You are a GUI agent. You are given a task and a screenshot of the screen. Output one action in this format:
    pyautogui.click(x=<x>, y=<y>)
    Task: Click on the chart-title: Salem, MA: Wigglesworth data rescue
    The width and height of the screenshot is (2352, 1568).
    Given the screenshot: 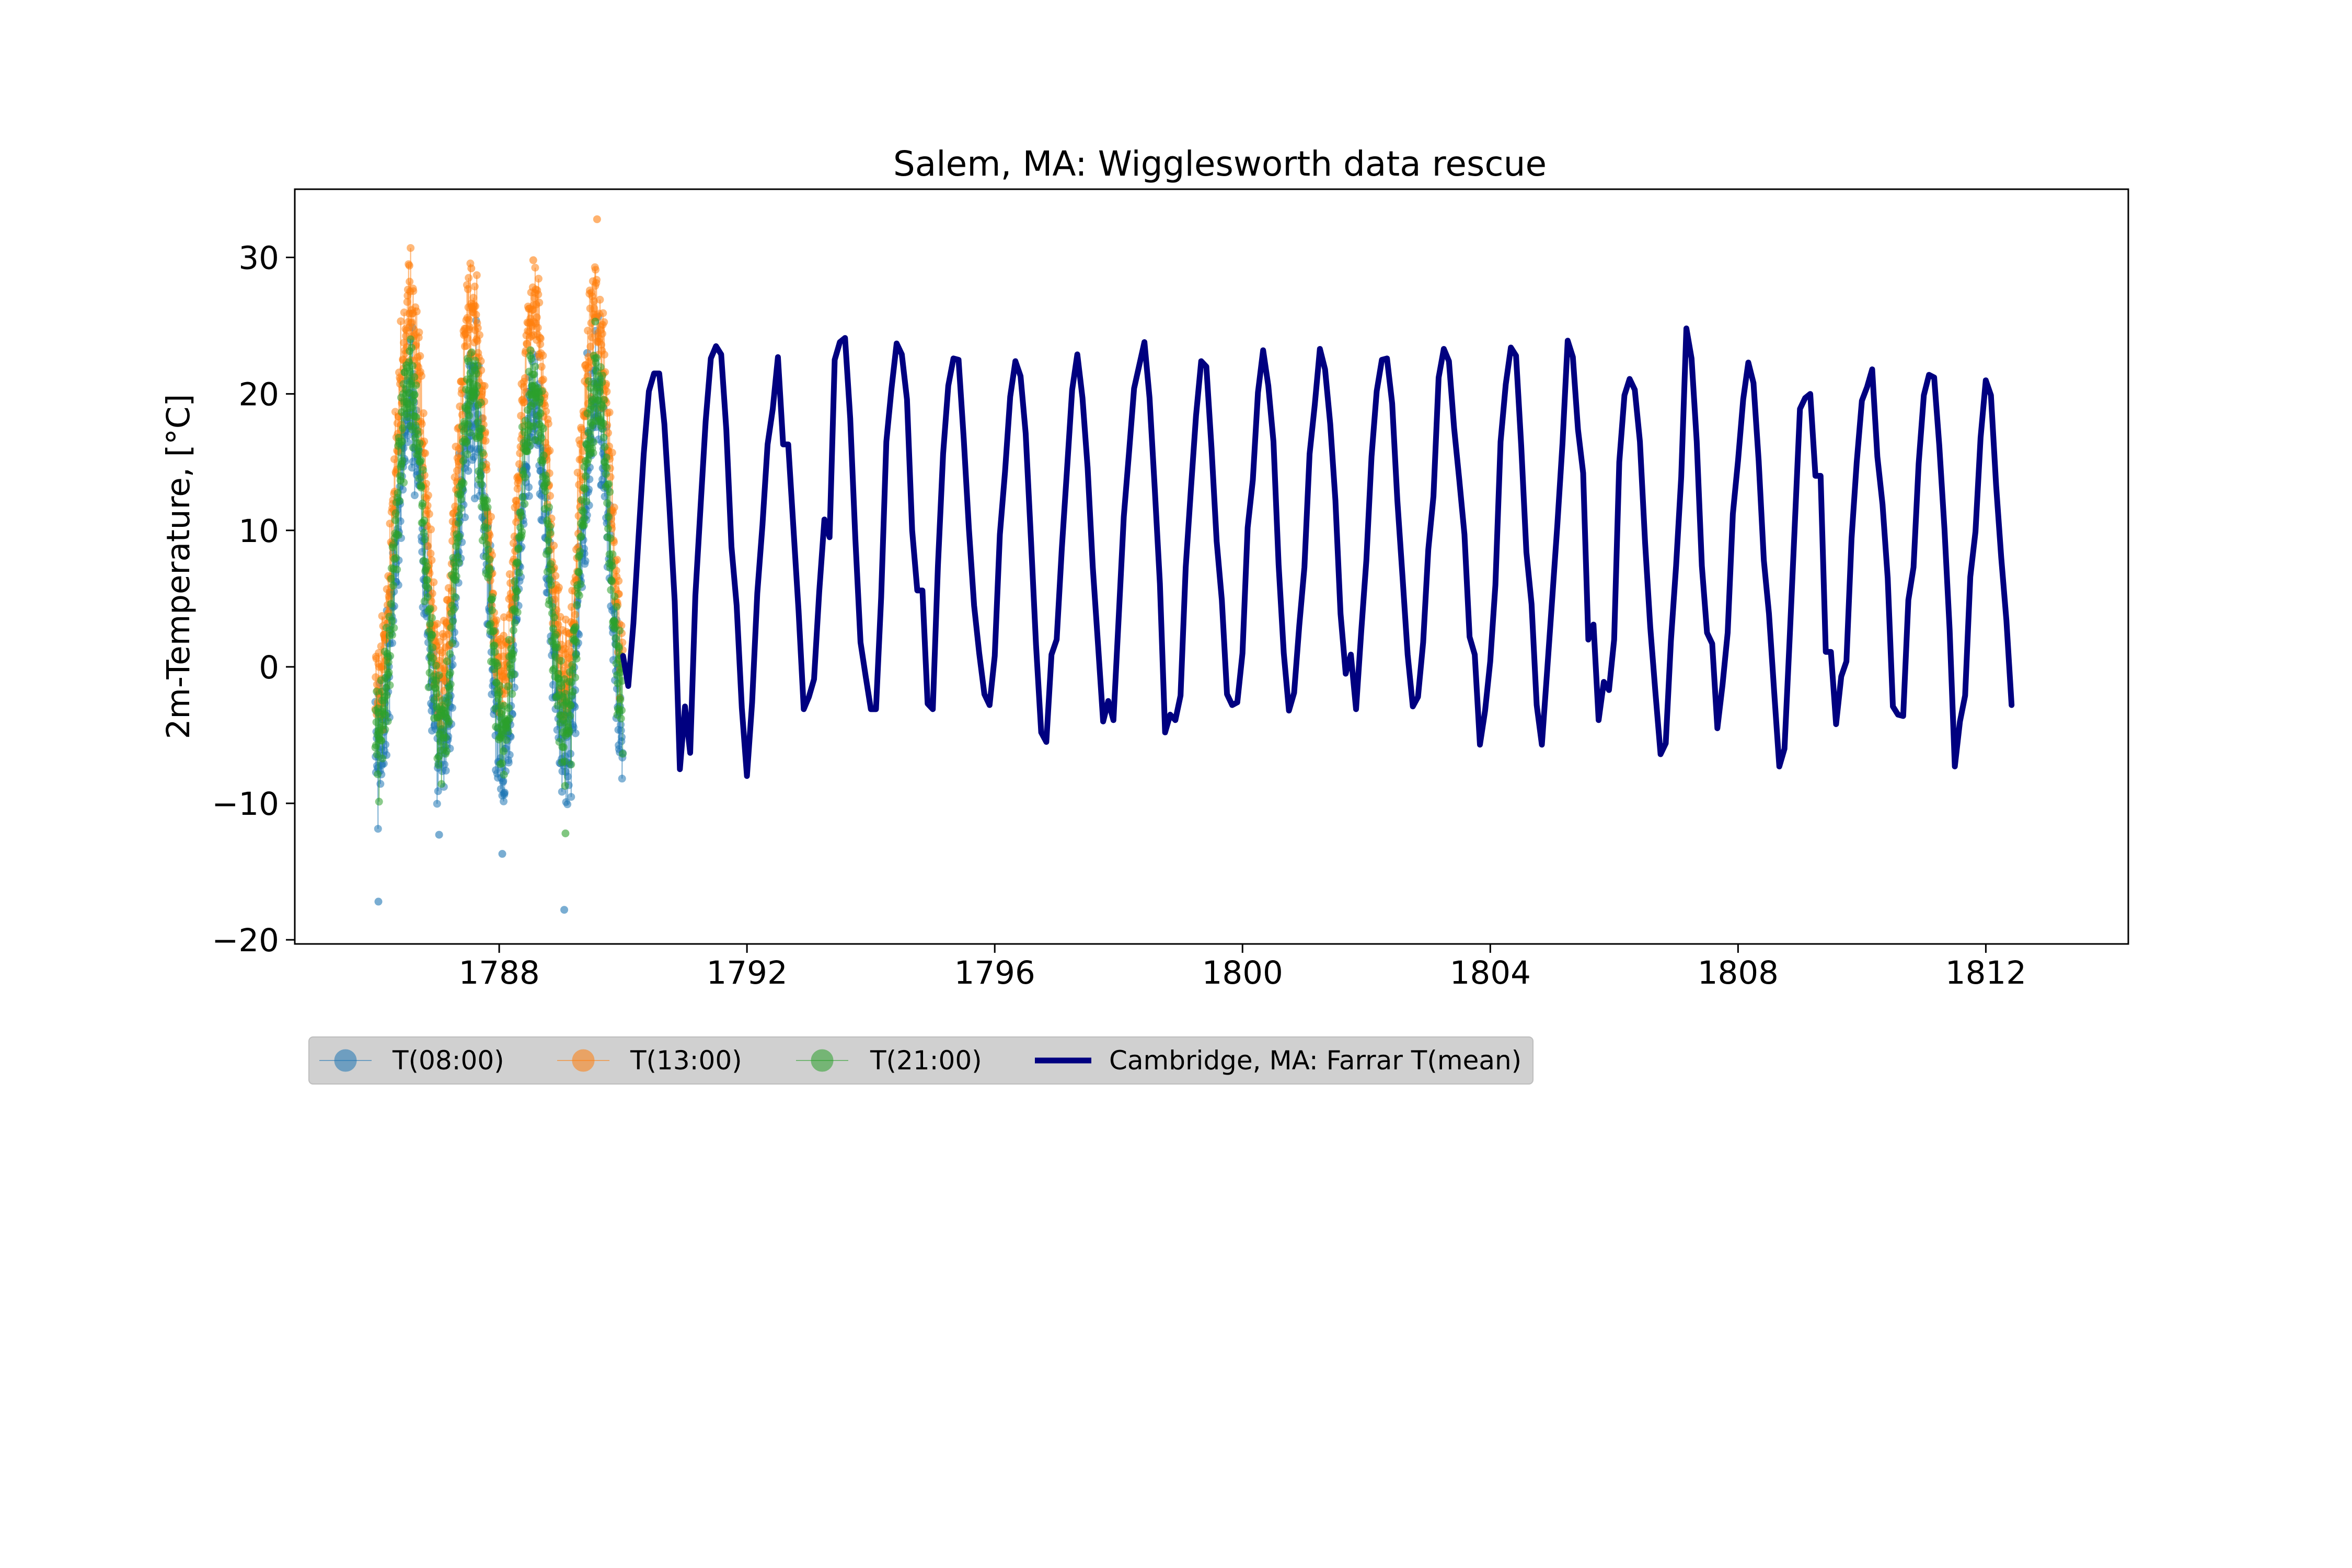 What is the action you would take?
    pyautogui.click(x=1220, y=164)
    